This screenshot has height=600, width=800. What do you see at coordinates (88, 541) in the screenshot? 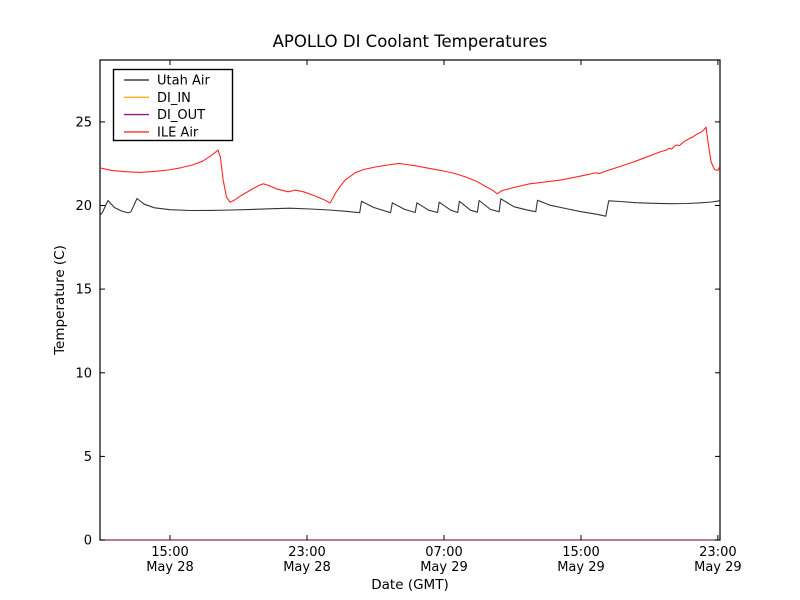
I see `y-tick-label: 0` at bounding box center [88, 541].